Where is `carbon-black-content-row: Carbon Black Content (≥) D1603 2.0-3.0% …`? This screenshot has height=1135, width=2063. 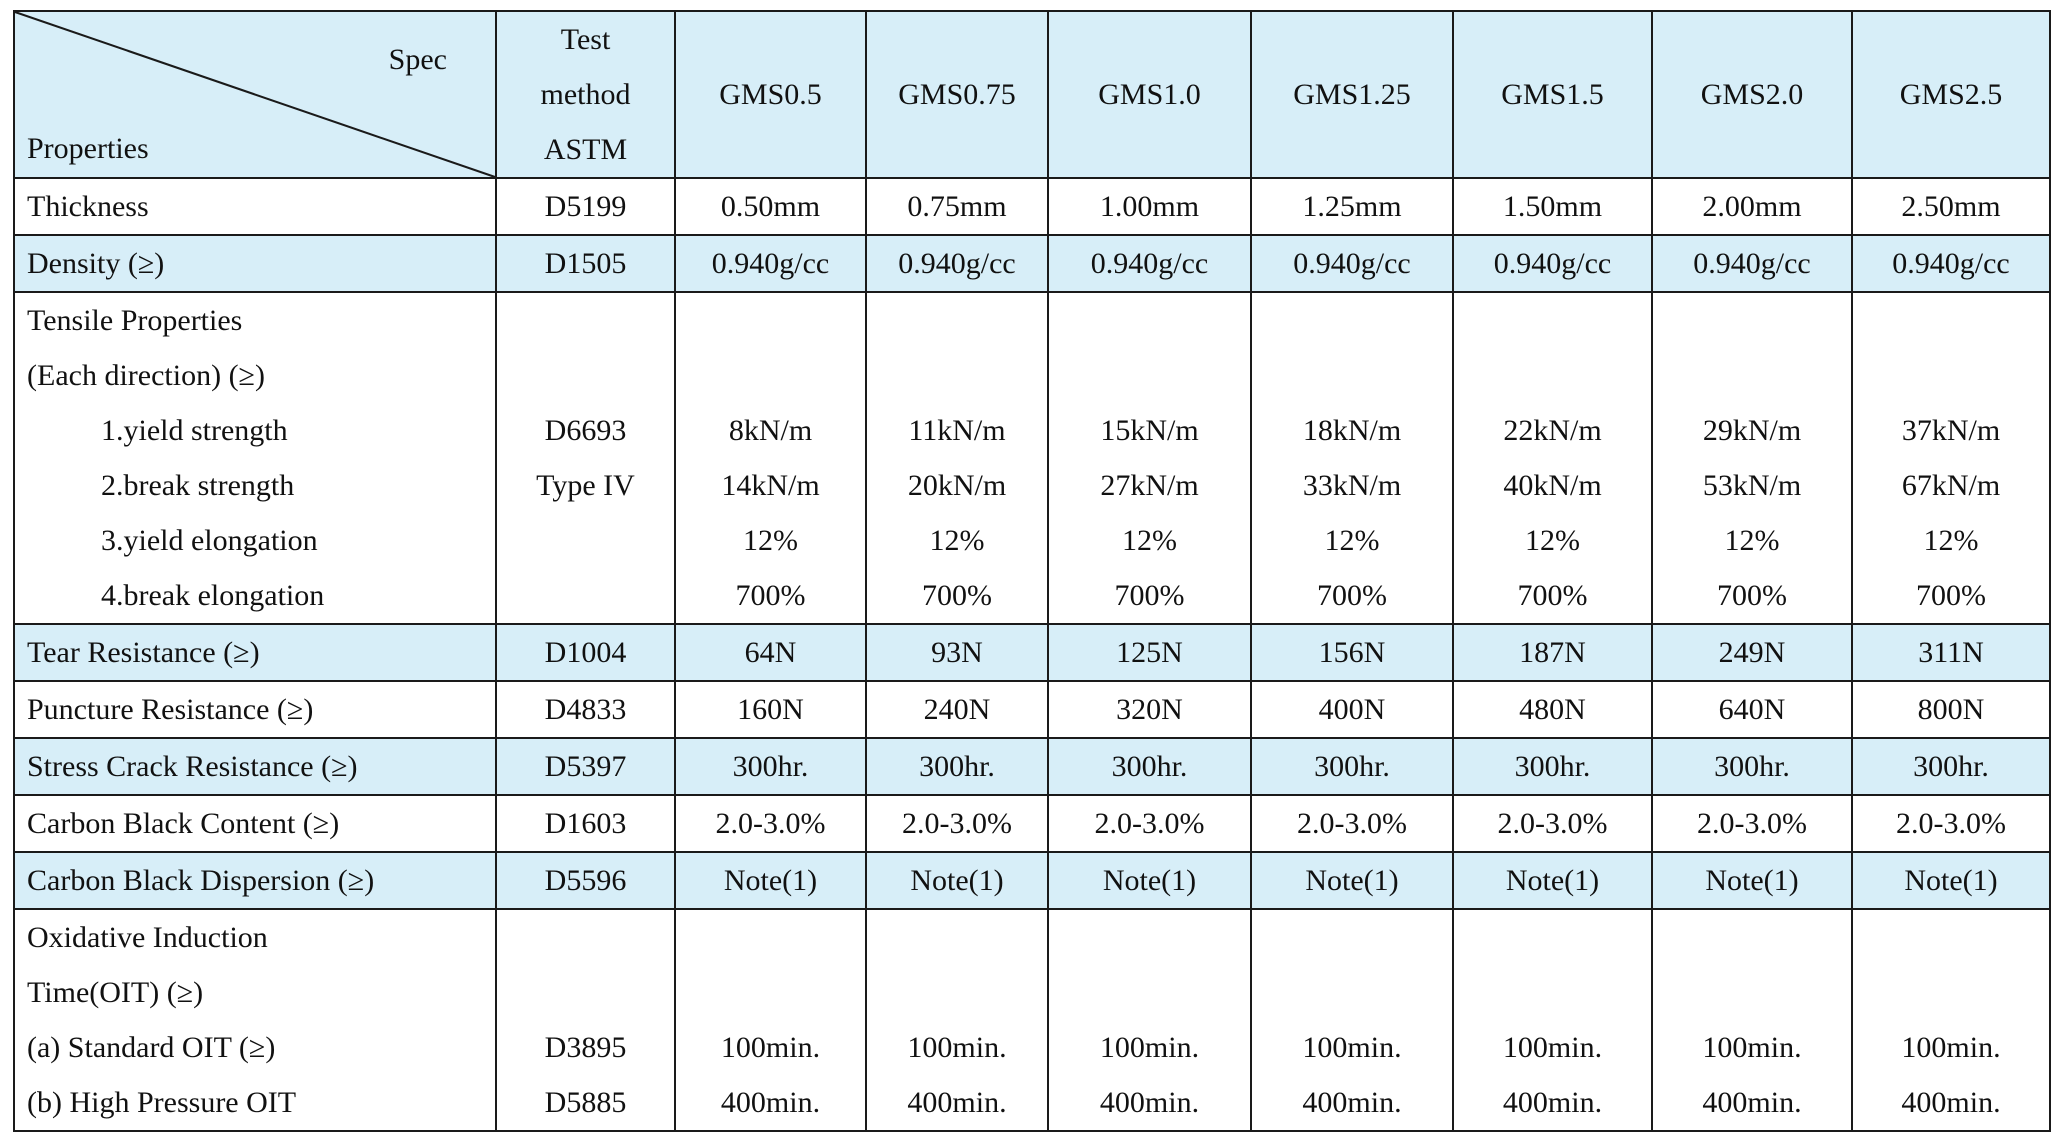 carbon-black-content-row: Carbon Black Content (≥) D1603 2.0-3.0% … is located at coordinates (1032, 823).